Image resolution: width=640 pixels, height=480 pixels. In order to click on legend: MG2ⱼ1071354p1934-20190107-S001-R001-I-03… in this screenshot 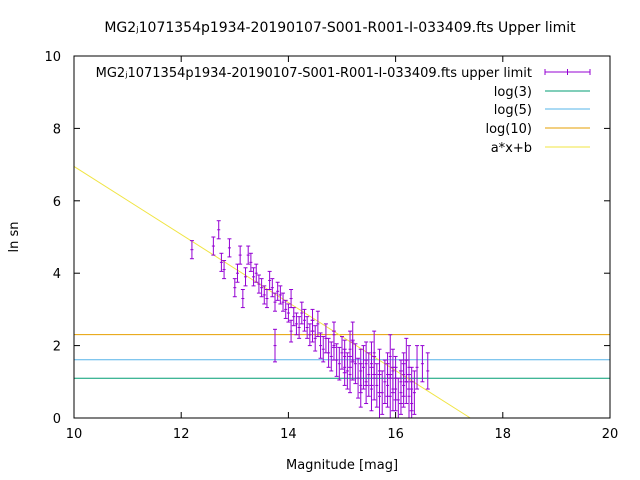, I will do `click(343, 111)`.